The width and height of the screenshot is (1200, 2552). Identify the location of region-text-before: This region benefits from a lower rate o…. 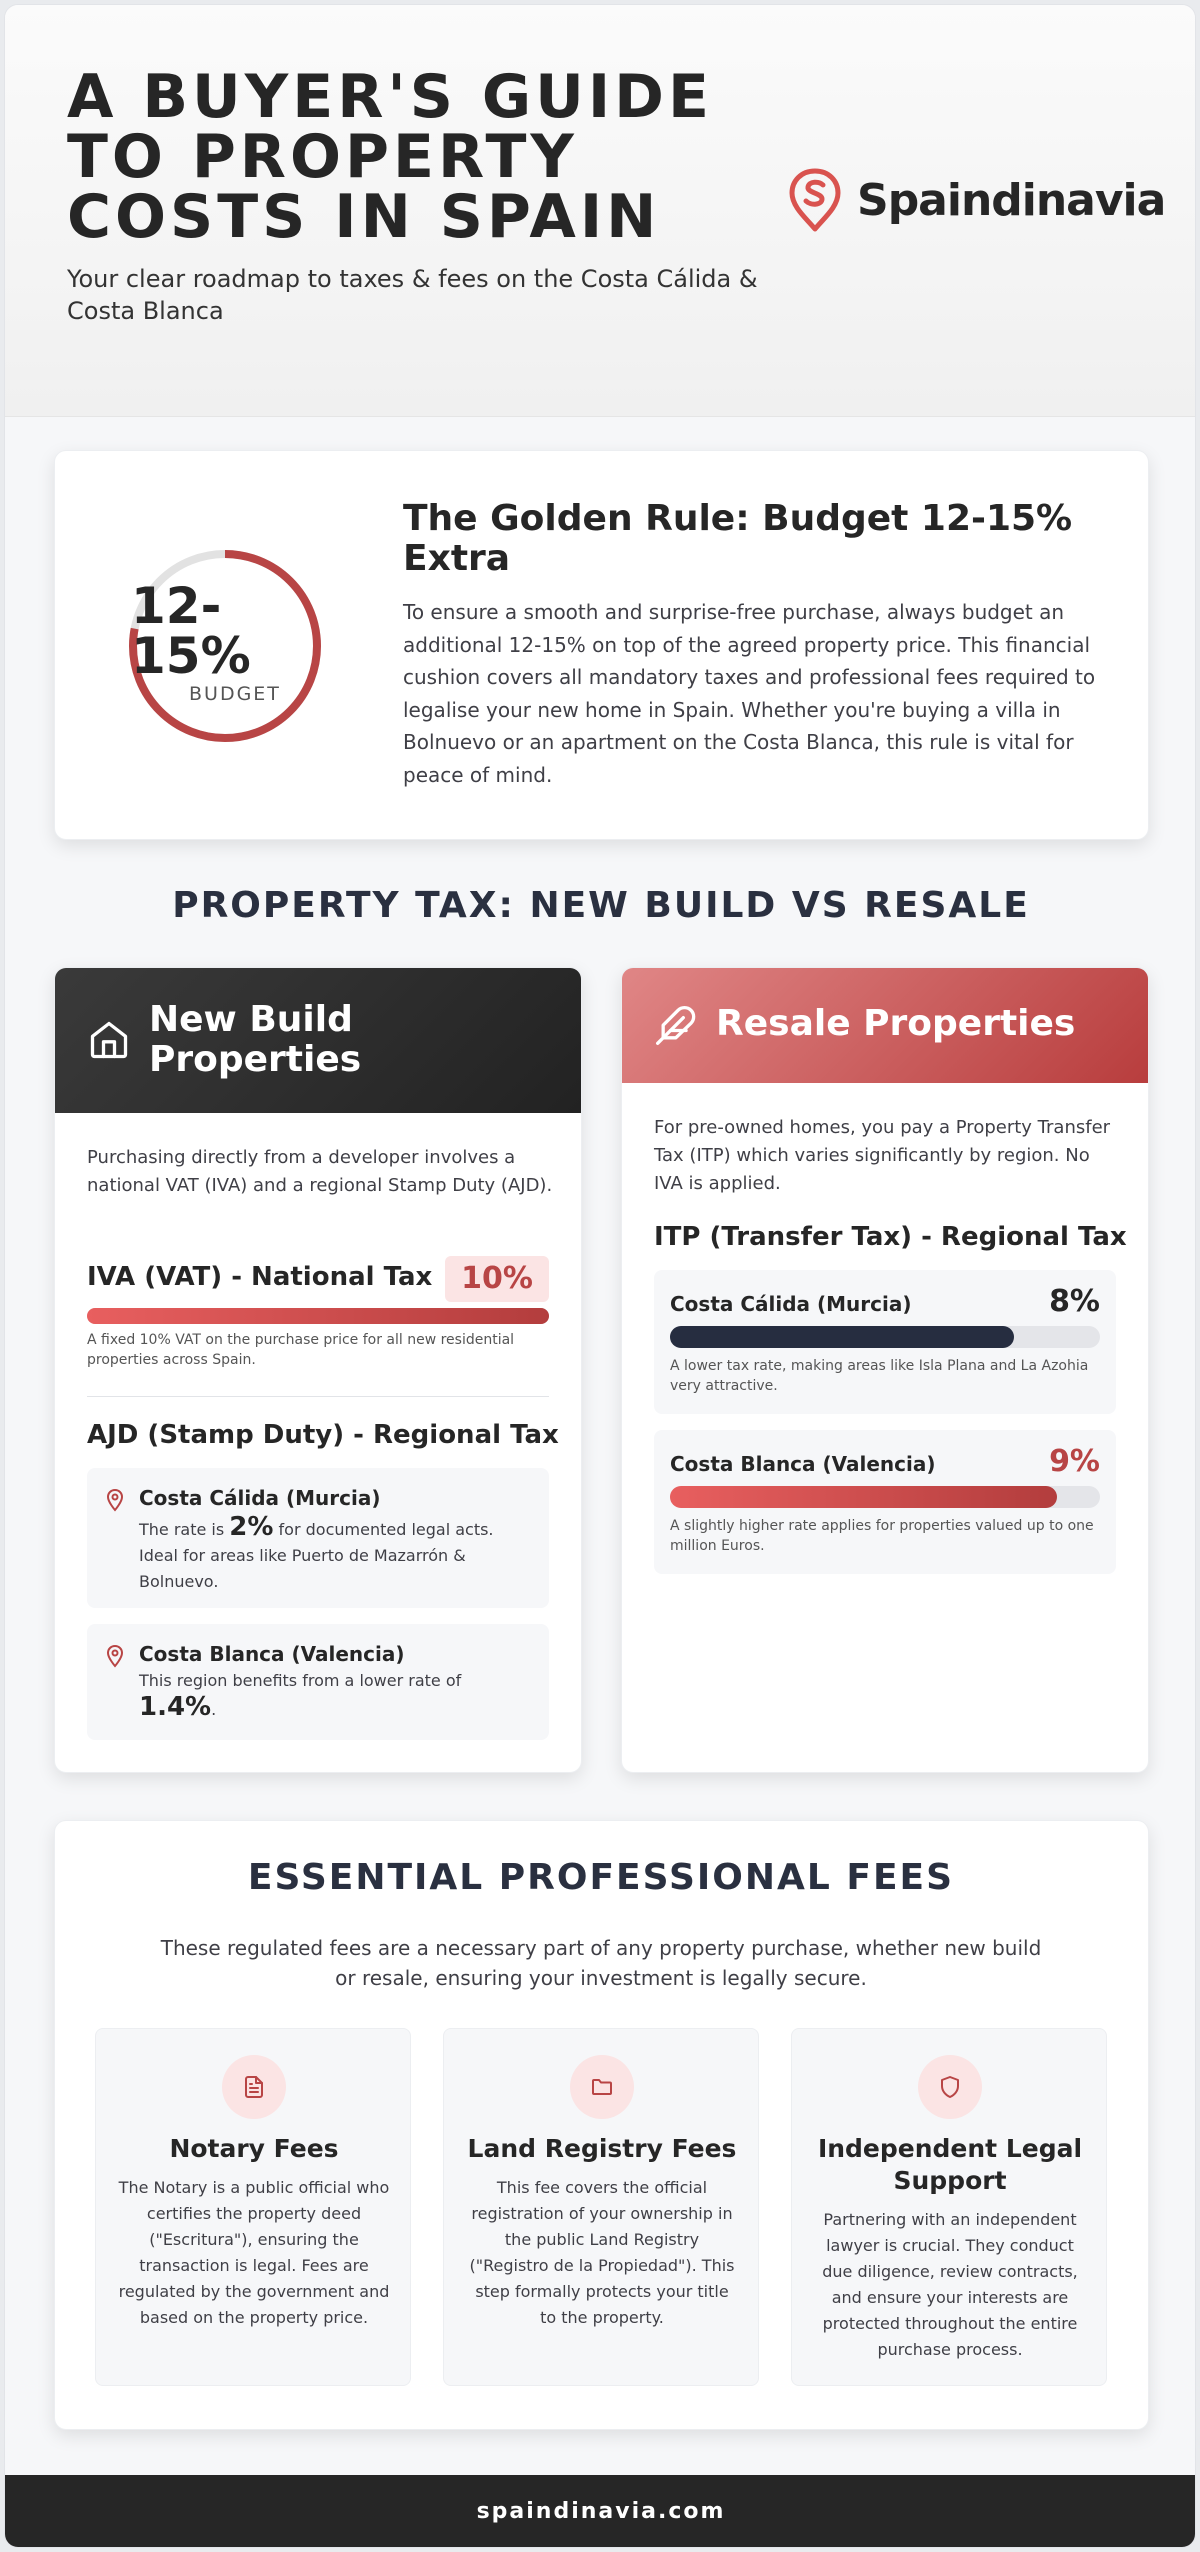
(300, 1680).